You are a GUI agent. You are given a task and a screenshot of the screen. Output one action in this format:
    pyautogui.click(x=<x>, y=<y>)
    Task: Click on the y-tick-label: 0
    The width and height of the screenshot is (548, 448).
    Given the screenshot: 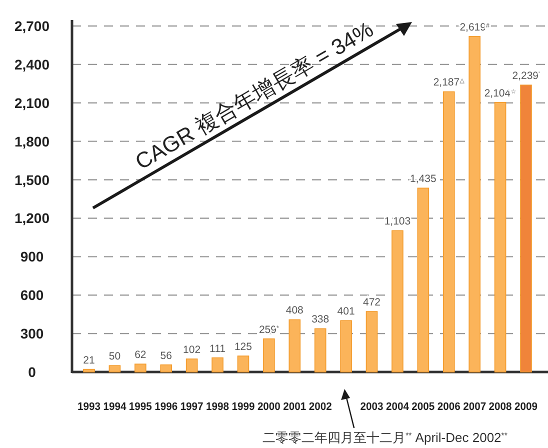 What is the action you would take?
    pyautogui.click(x=32, y=372)
    